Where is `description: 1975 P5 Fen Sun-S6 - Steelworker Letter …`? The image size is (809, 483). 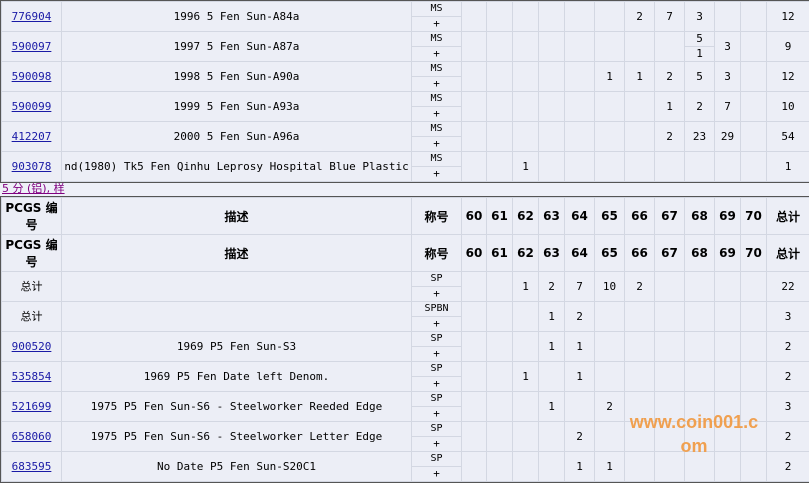
description: 1975 P5 Fen Sun-S6 - Steelworker Letter … is located at coordinates (237, 437).